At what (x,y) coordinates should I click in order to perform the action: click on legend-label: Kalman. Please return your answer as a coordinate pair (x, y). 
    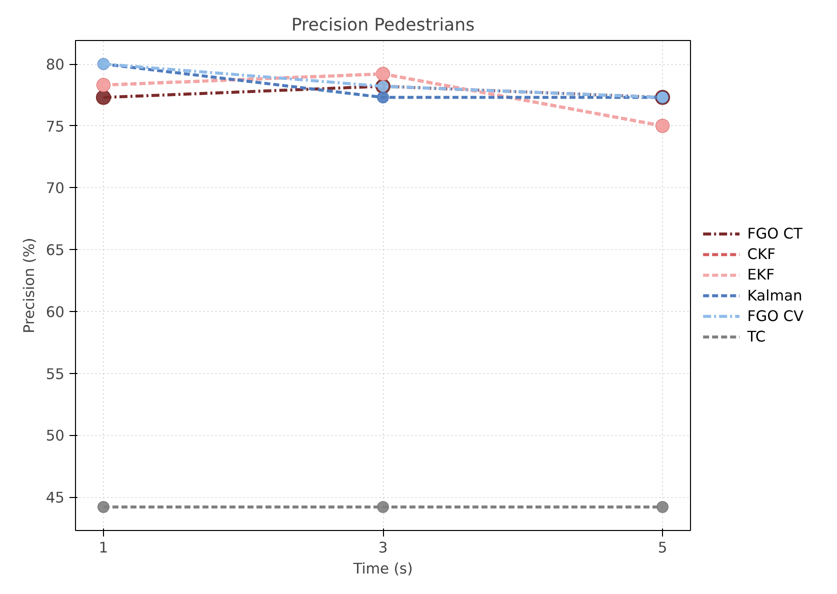
    Looking at the image, I should click on (774, 295).